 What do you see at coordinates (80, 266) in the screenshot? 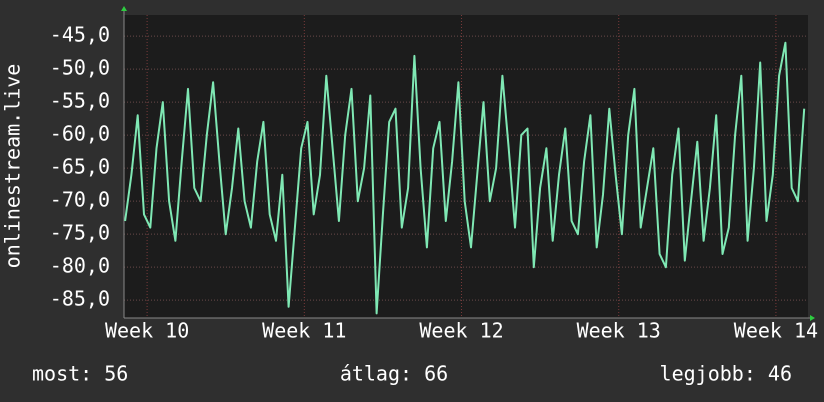
I see `y-tick-label: -80,0` at bounding box center [80, 266].